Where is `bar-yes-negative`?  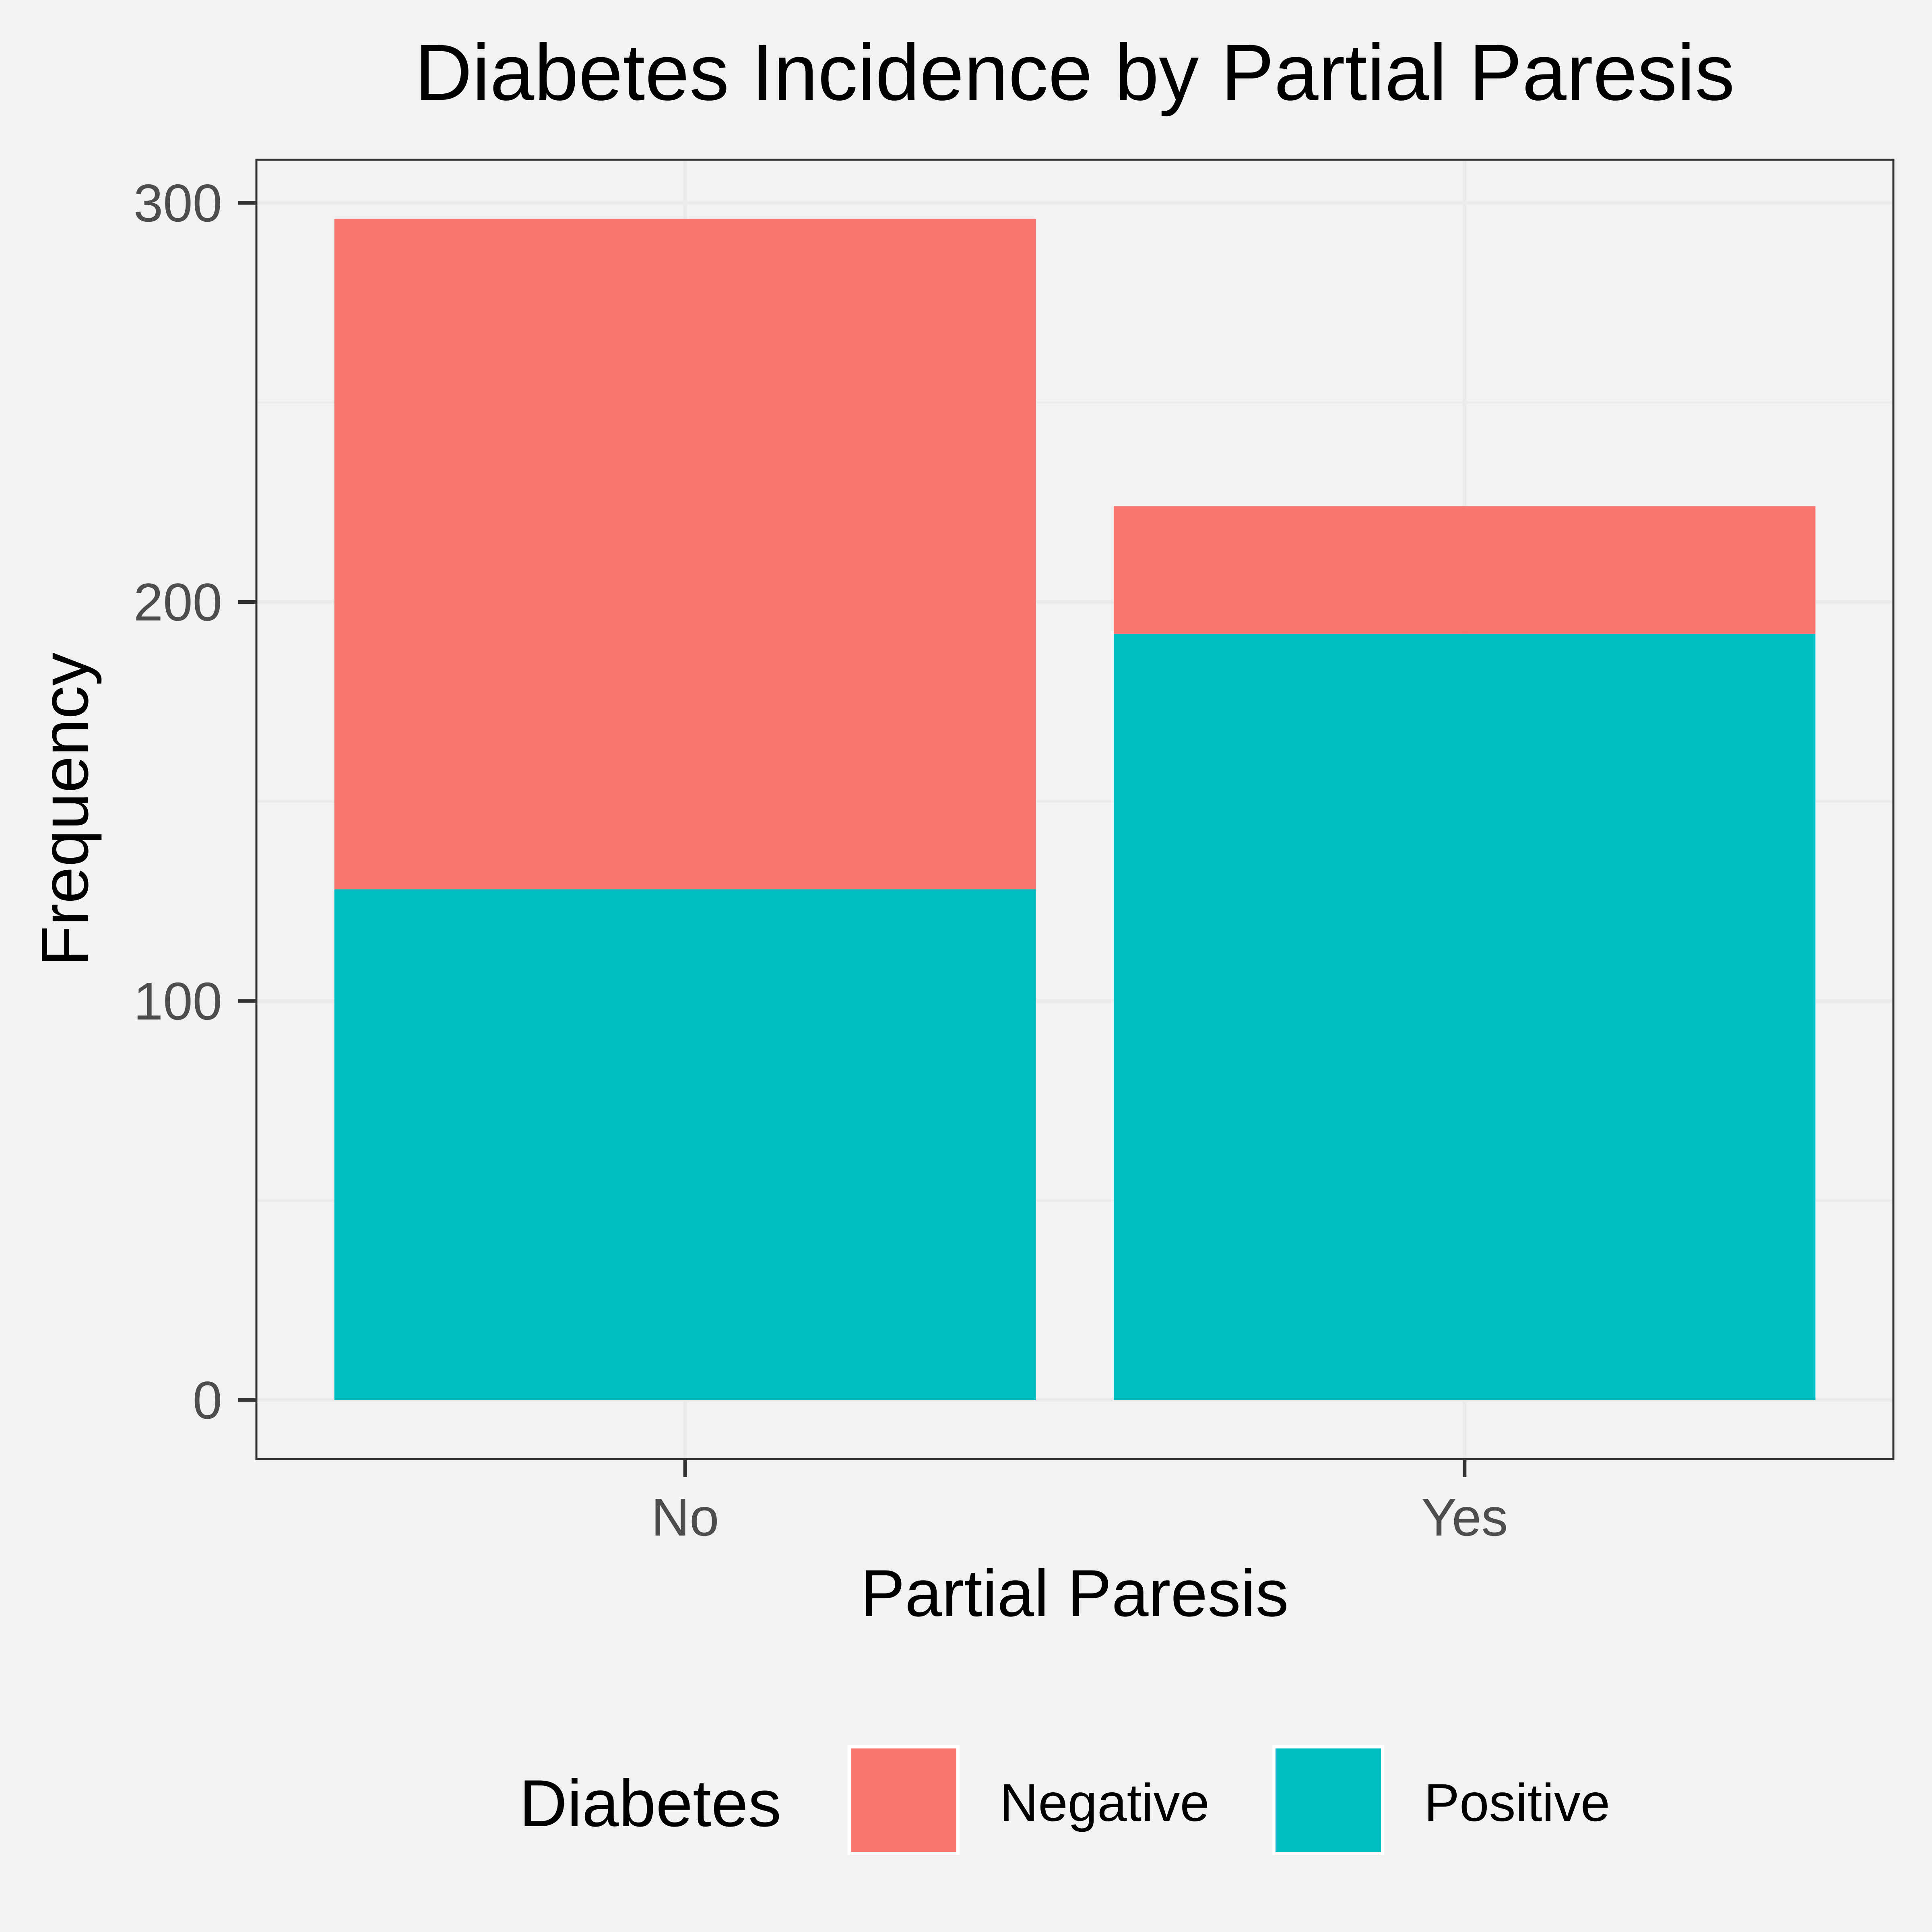
bar-yes-negative is located at coordinates (1465, 570).